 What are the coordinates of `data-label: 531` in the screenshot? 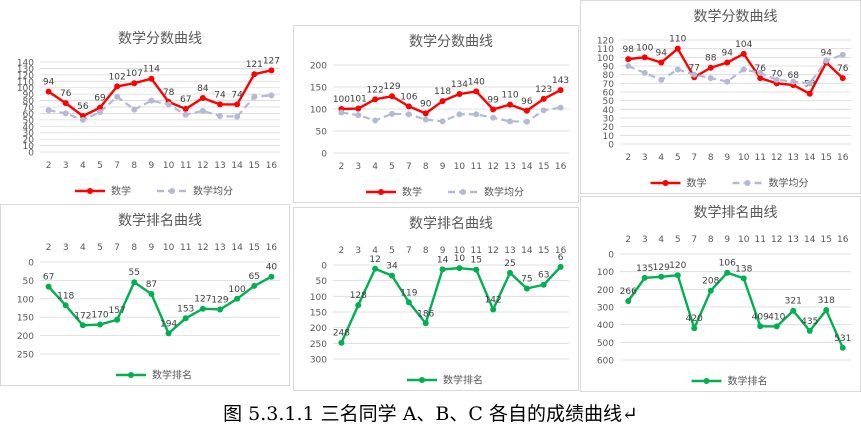 It's located at (842, 339).